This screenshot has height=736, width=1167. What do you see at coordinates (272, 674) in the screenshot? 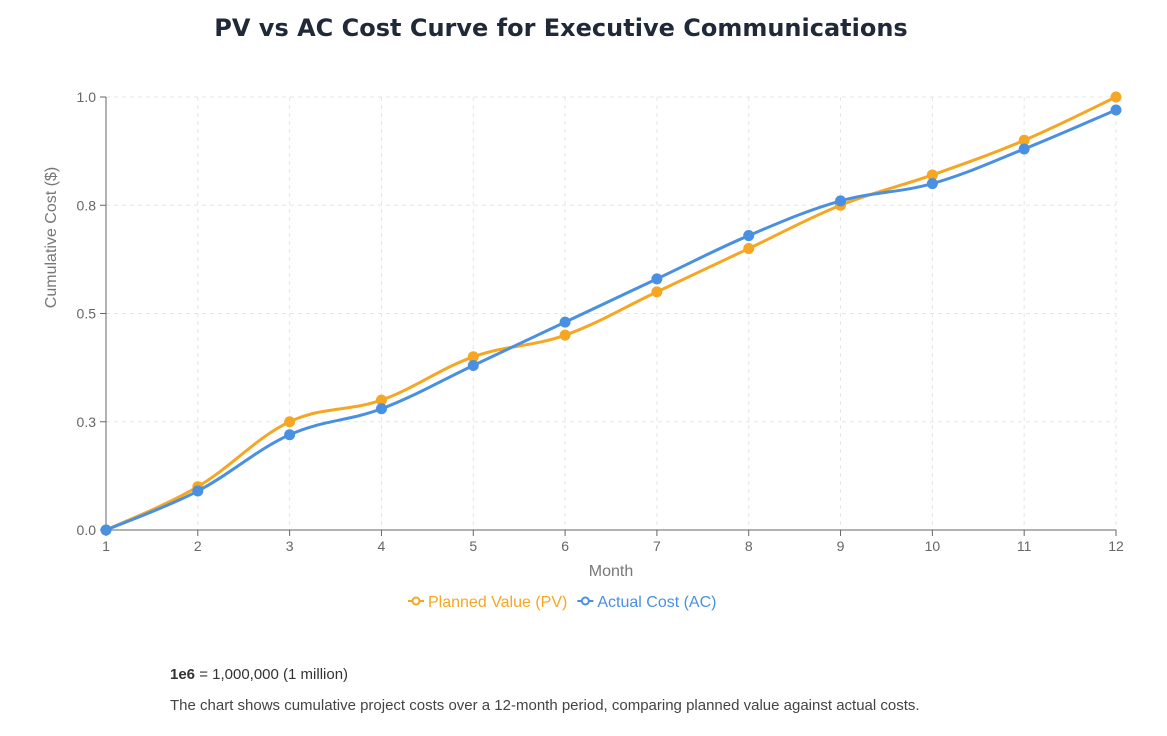
I see `scale-text: = 1,000,000 (1 million)` at bounding box center [272, 674].